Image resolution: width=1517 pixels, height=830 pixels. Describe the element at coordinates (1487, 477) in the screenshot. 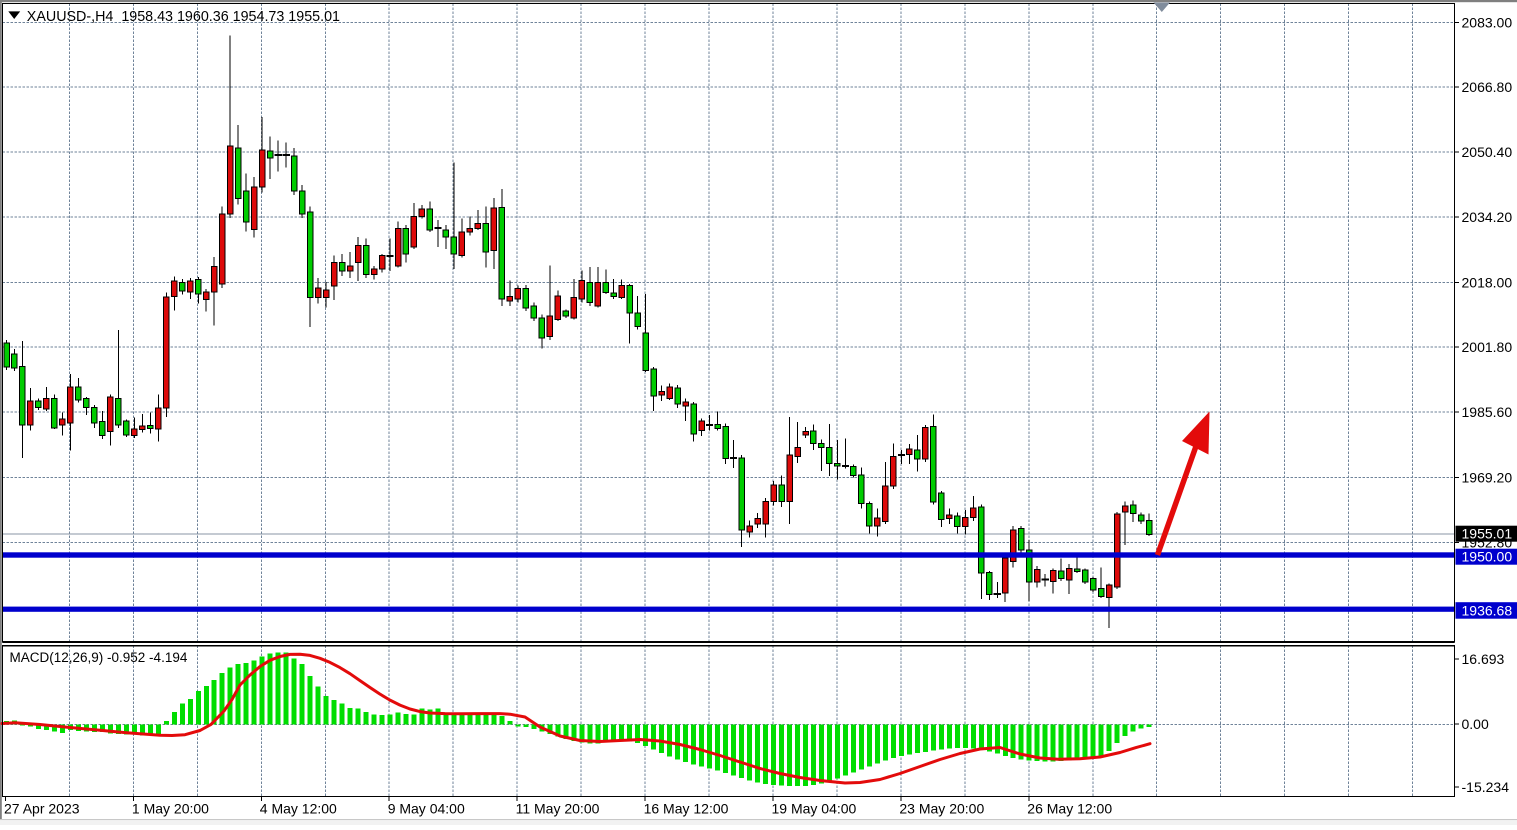

I see `svg-text: 1969.20` at that location.